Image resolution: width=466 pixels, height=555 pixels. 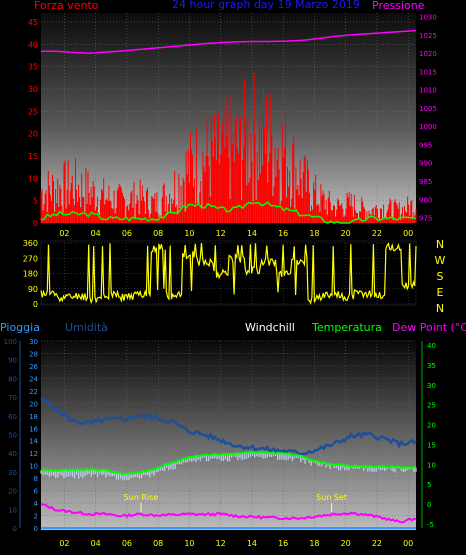 I want to click on rain-axis-title: Pioggia, so click(x=20, y=327).